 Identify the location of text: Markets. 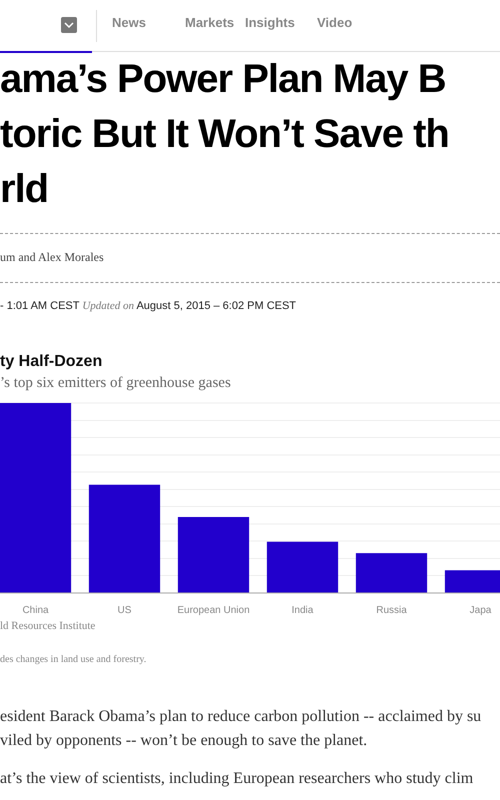
(209, 22).